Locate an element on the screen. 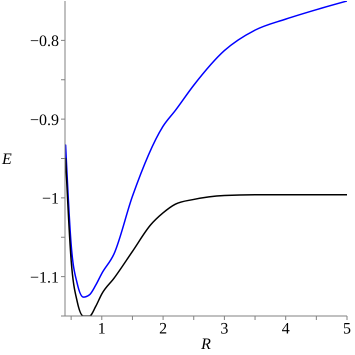 This screenshot has height=355, width=355. x-tick-label: 2 is located at coordinates (163, 329).